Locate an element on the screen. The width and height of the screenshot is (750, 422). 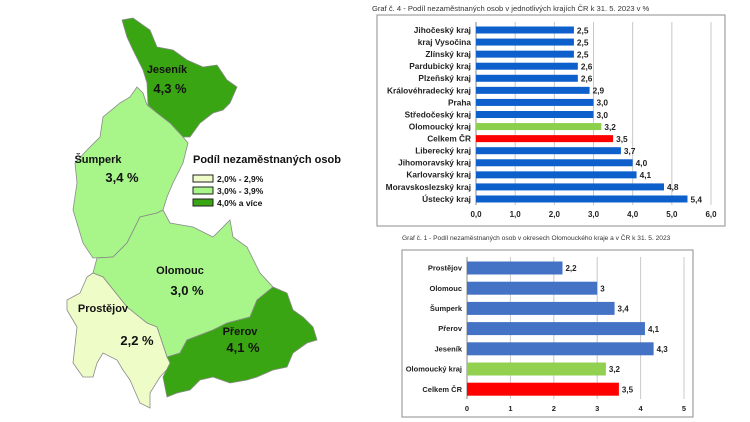
legend-title: Podíl nezaměstnaných osob is located at coordinates (267, 160).